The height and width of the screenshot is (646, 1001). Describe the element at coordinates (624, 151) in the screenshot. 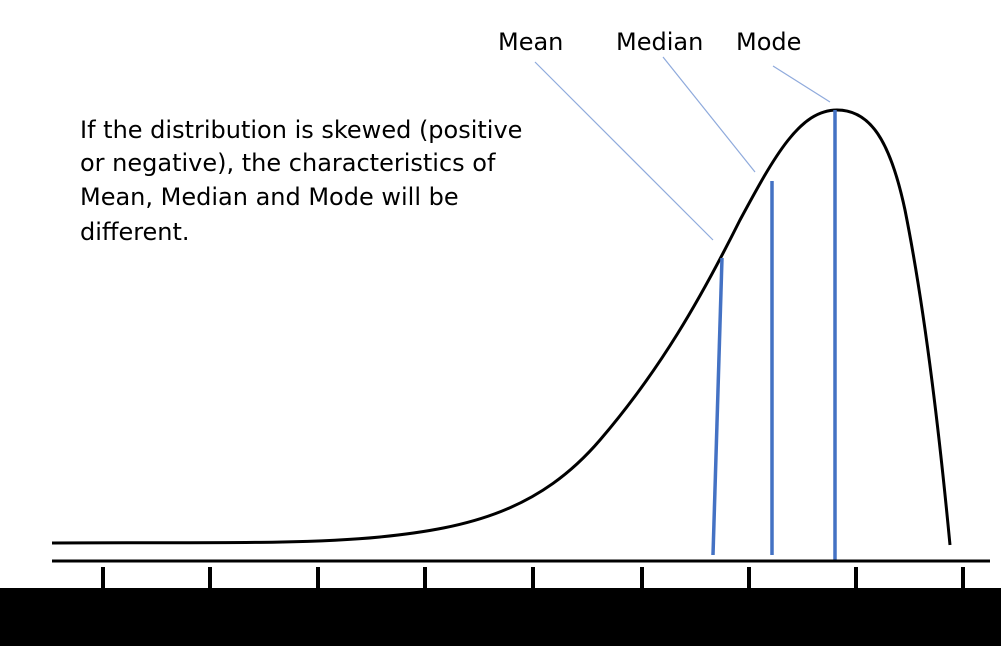

I see `mean-leader-line` at that location.